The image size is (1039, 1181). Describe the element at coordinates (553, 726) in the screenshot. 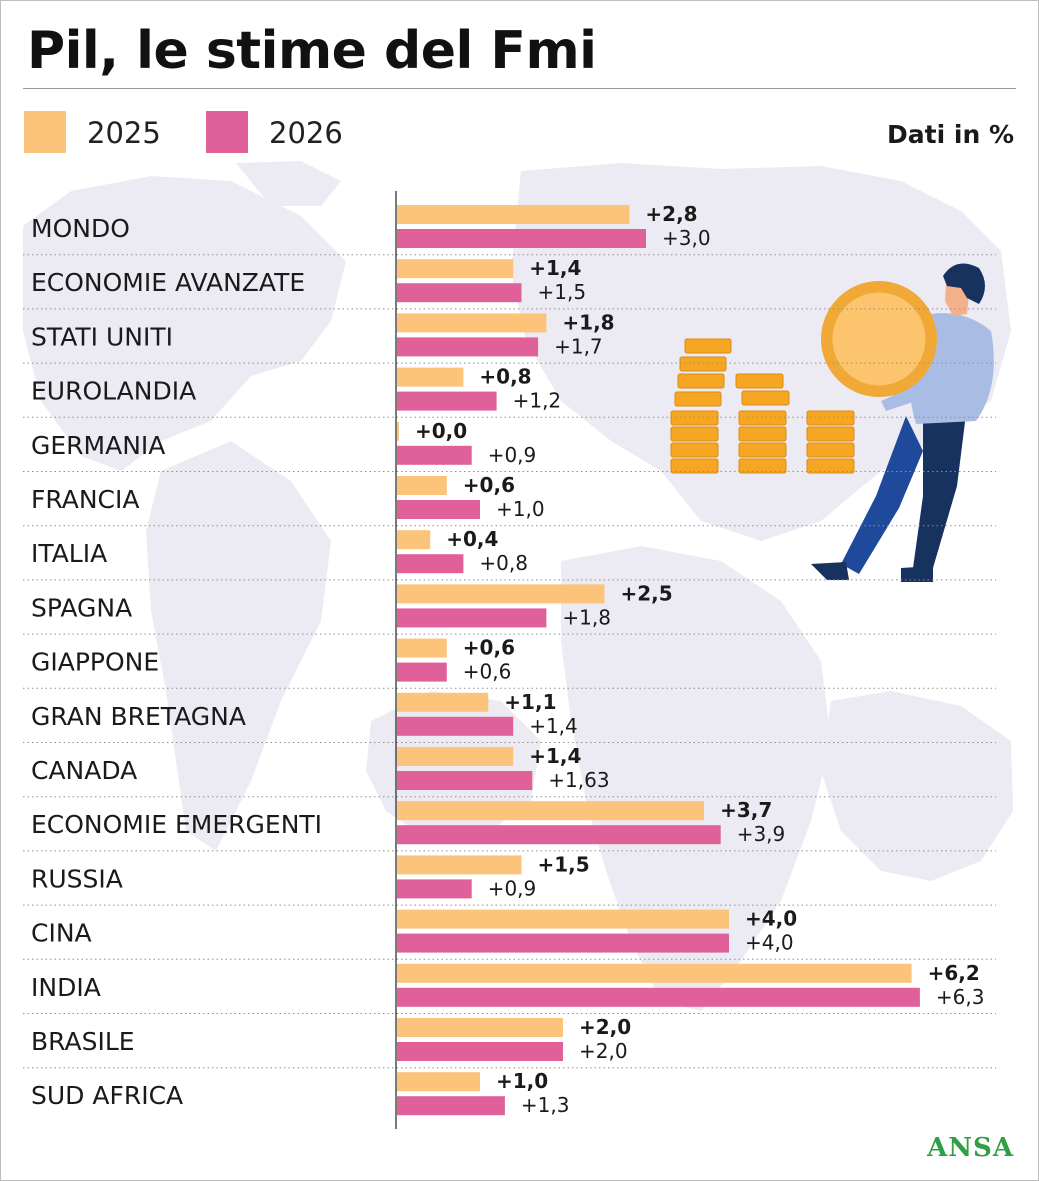

I see `value-label-2026: +1,4` at that location.